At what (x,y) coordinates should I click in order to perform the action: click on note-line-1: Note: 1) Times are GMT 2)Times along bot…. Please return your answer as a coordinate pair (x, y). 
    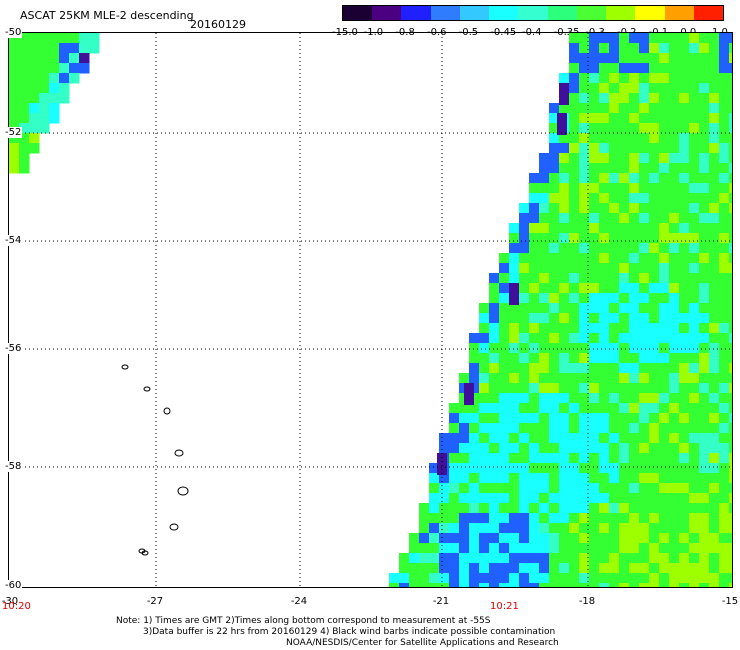
    Looking at the image, I should click on (303, 621).